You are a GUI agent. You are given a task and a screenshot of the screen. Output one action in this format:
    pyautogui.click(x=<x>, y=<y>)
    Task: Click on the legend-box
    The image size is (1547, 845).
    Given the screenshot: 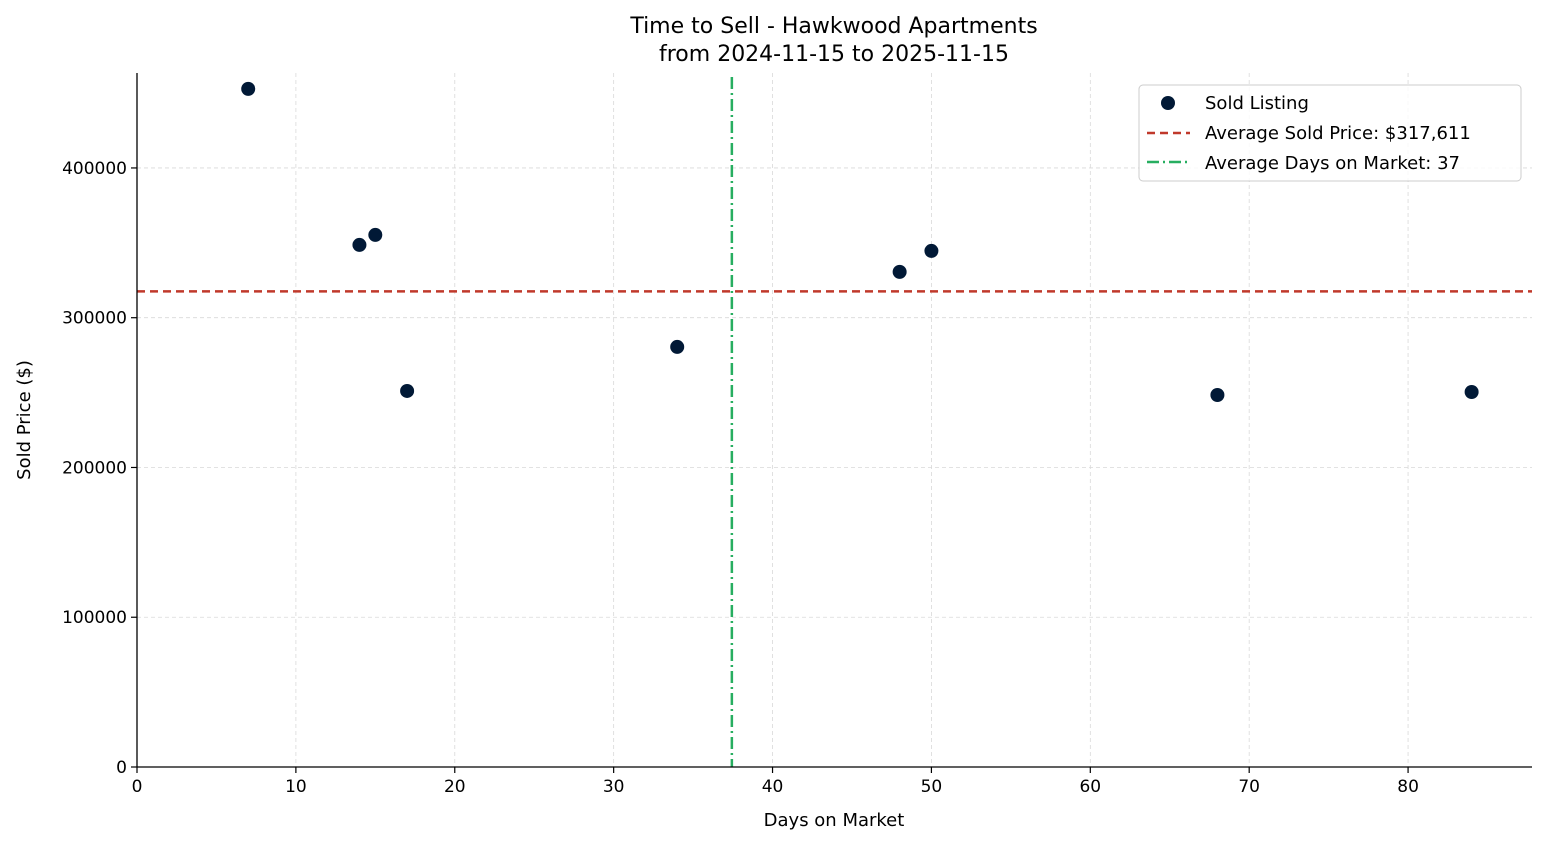 What is the action you would take?
    pyautogui.click(x=1330, y=133)
    